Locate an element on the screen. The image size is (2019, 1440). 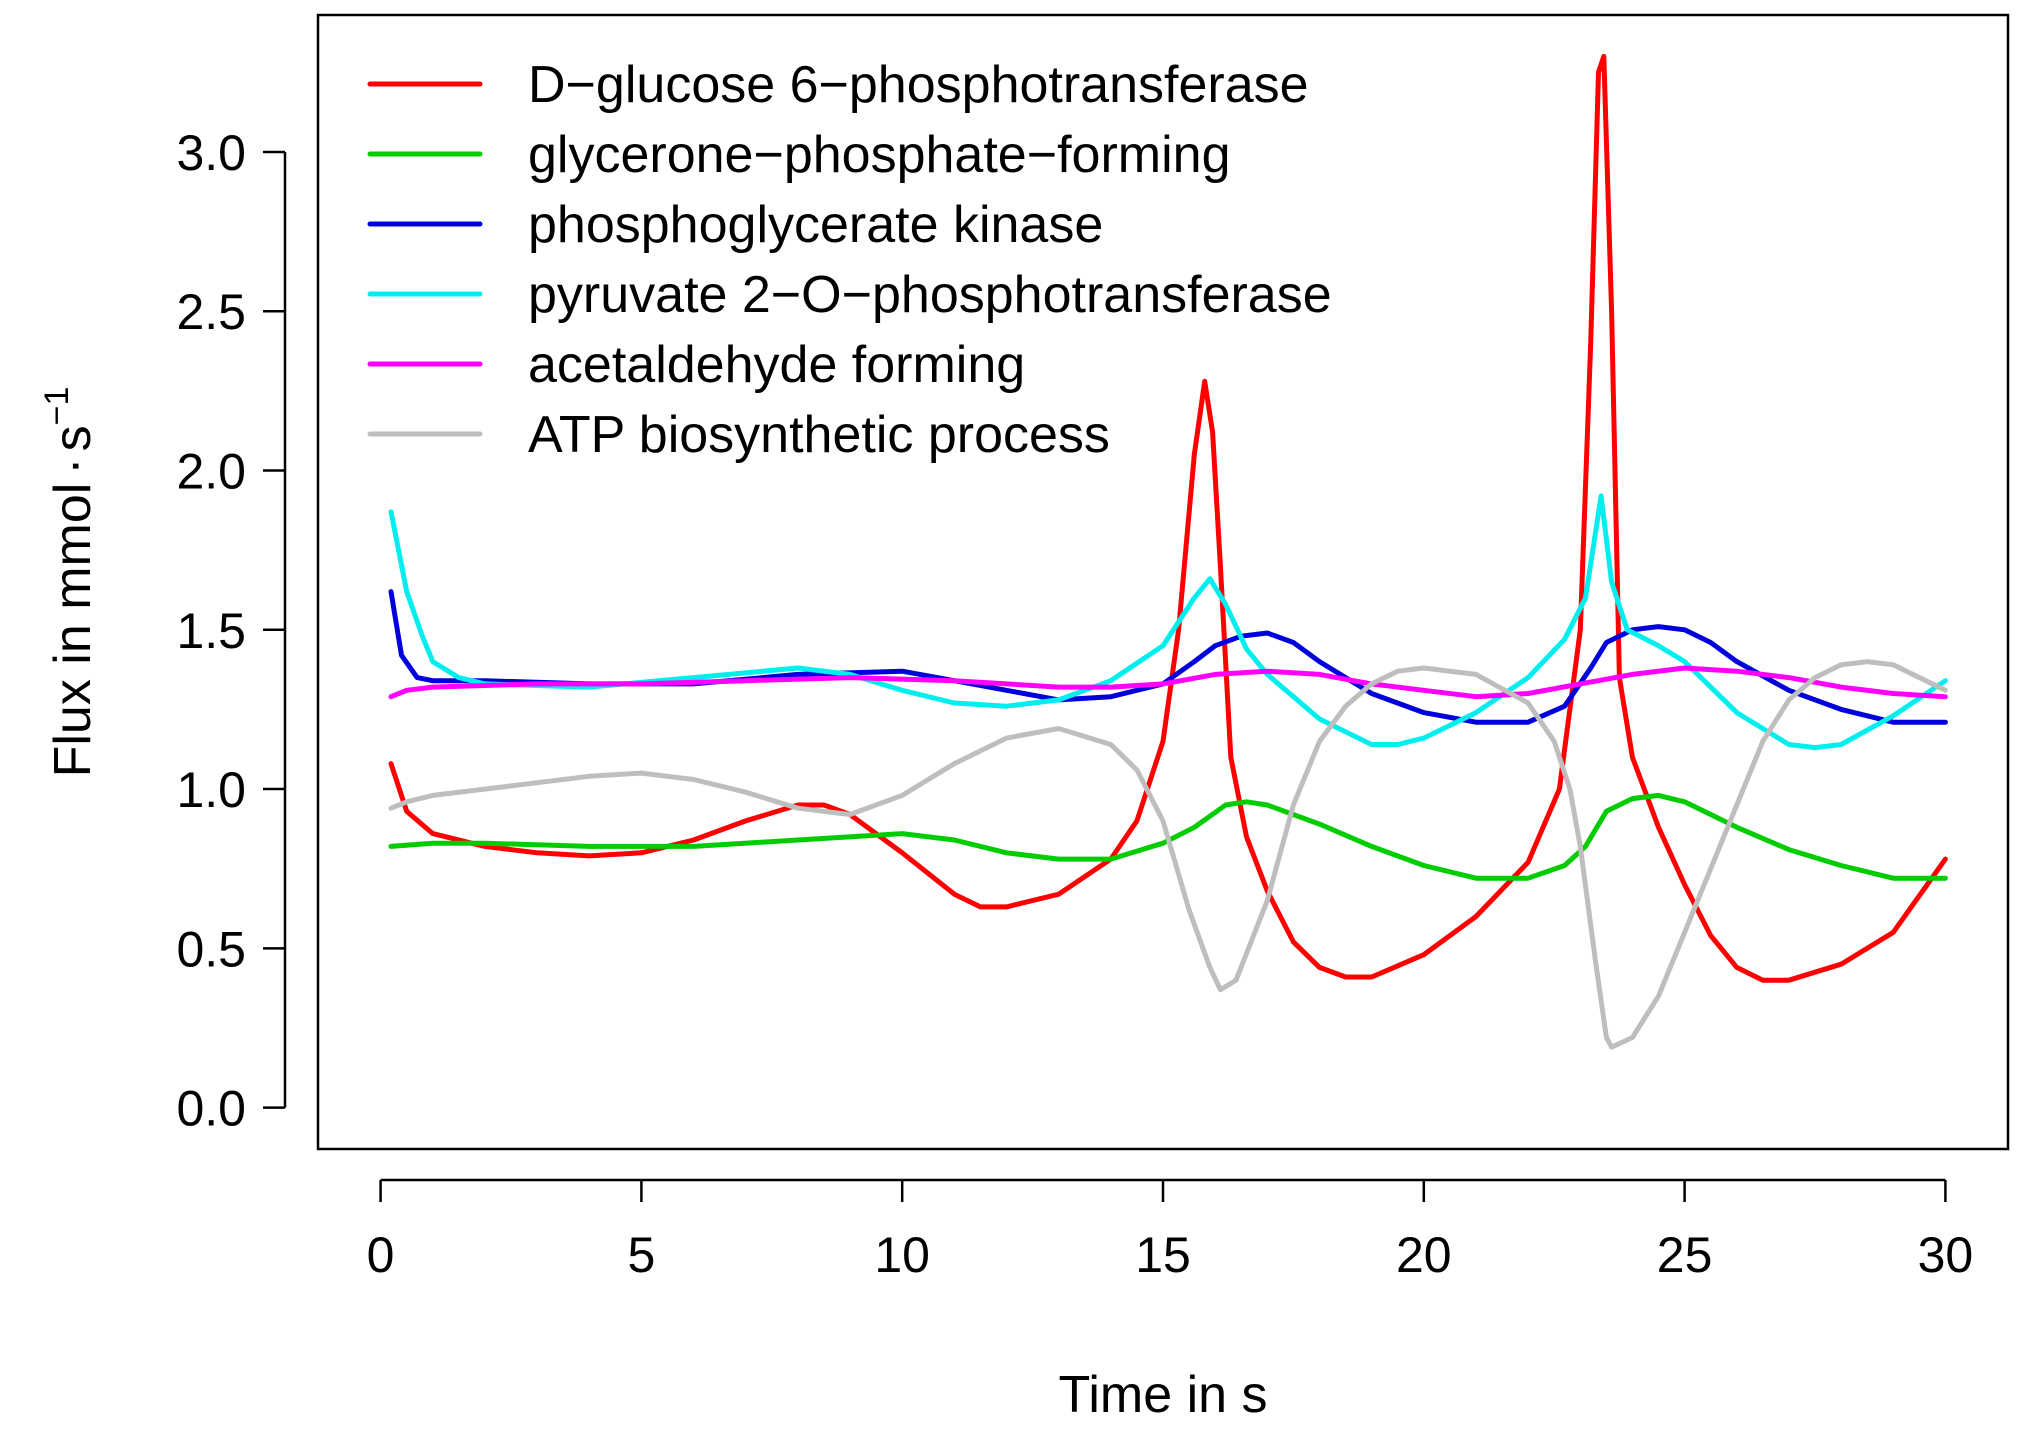
legend-label: glycerone−phosphate−forming is located at coordinates (879, 155).